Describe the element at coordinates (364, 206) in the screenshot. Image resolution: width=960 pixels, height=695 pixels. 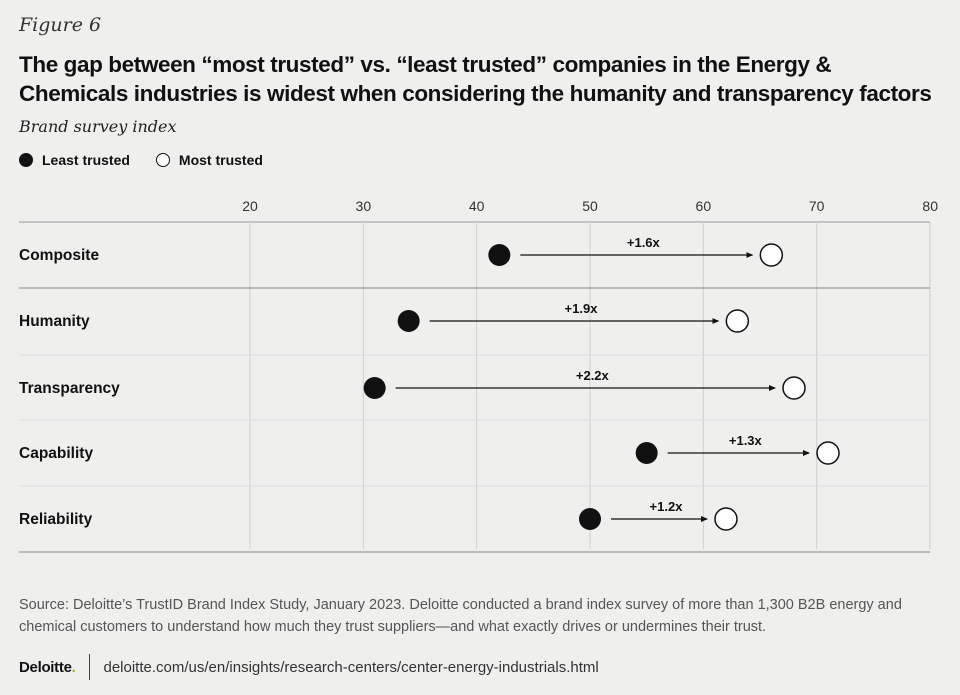
I see `x-tick-label: 30` at that location.